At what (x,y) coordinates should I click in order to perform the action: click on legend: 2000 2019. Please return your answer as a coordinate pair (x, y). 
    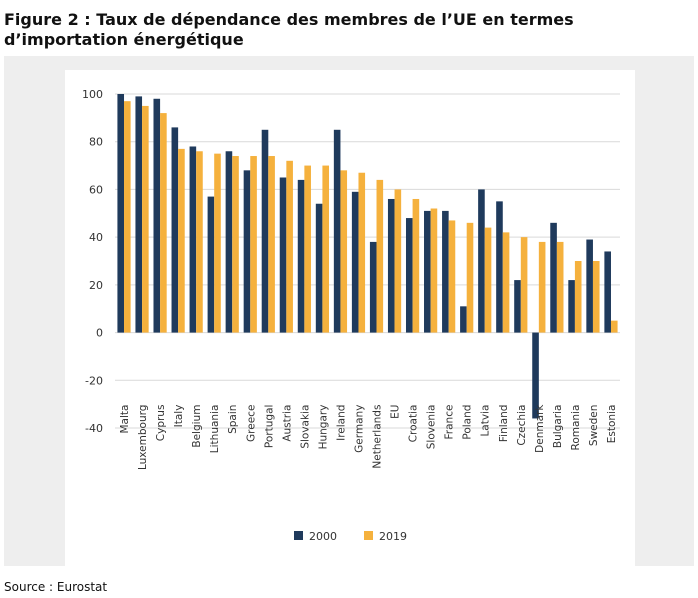
    Looking at the image, I should click on (350, 536).